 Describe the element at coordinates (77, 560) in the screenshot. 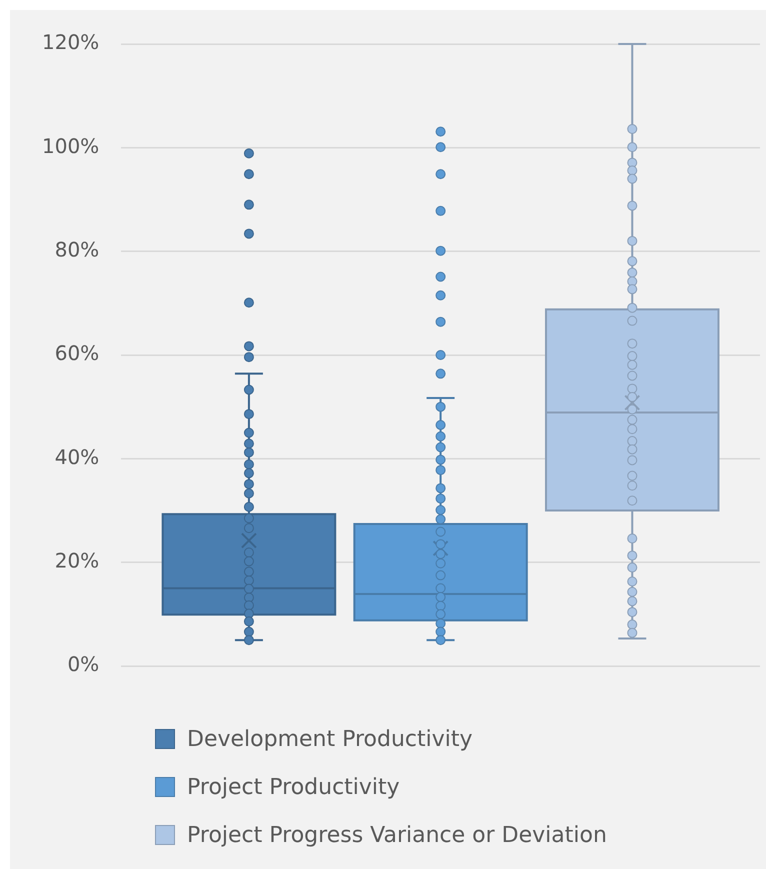

I see `y-tick-label: 20%` at that location.